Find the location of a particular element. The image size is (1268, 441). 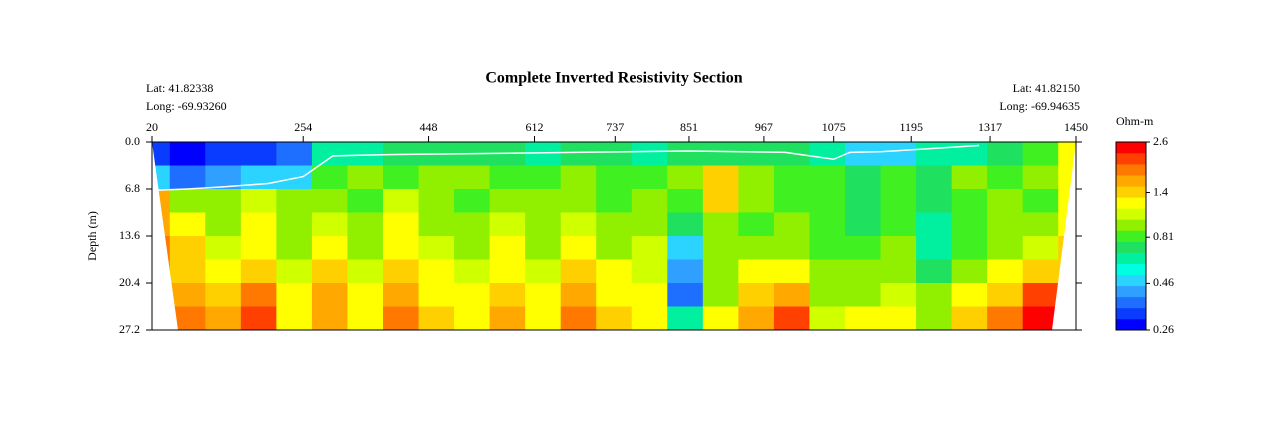

y-axis-label: Depth (m) is located at coordinates (92, 236).